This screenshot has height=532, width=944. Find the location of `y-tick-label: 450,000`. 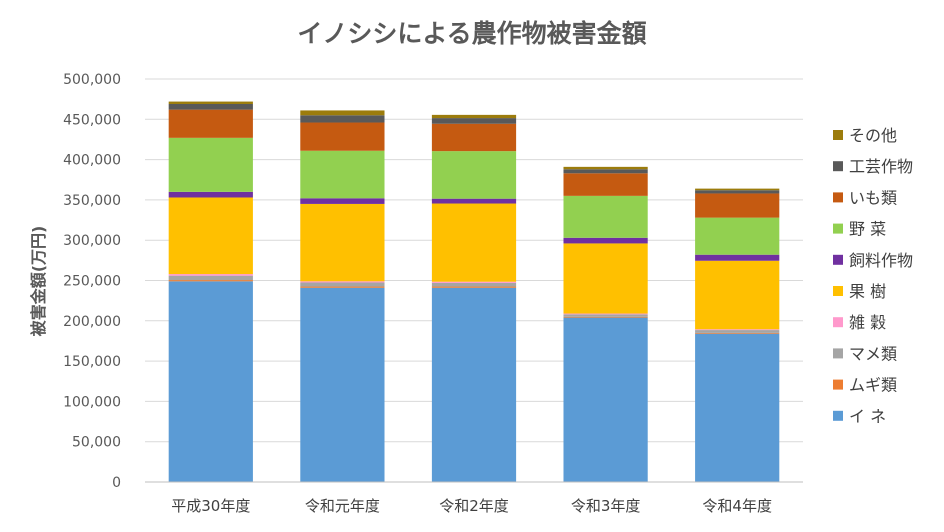

y-tick-label: 450,000 is located at coordinates (92, 120).